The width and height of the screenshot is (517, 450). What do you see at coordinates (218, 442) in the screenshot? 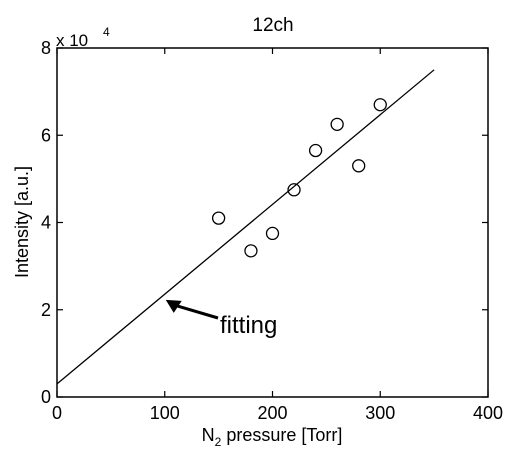
I see `x-axis-label-sub: 2` at bounding box center [218, 442].